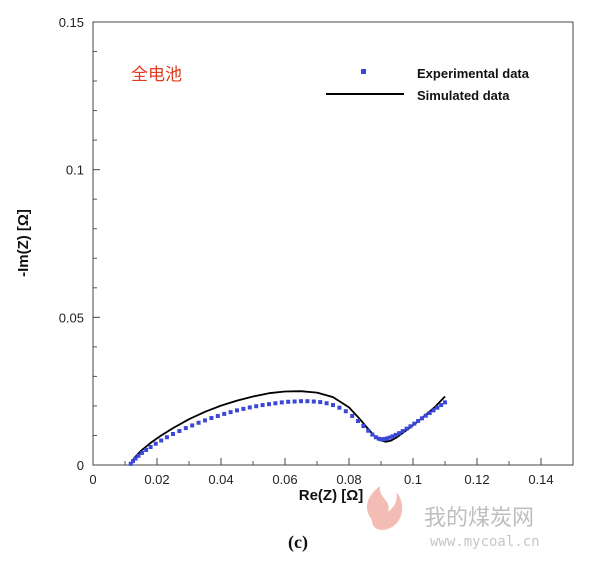 The width and height of the screenshot is (600, 563). What do you see at coordinates (485, 542) in the screenshot?
I see `watermark-url: www.mycoal.cn` at bounding box center [485, 542].